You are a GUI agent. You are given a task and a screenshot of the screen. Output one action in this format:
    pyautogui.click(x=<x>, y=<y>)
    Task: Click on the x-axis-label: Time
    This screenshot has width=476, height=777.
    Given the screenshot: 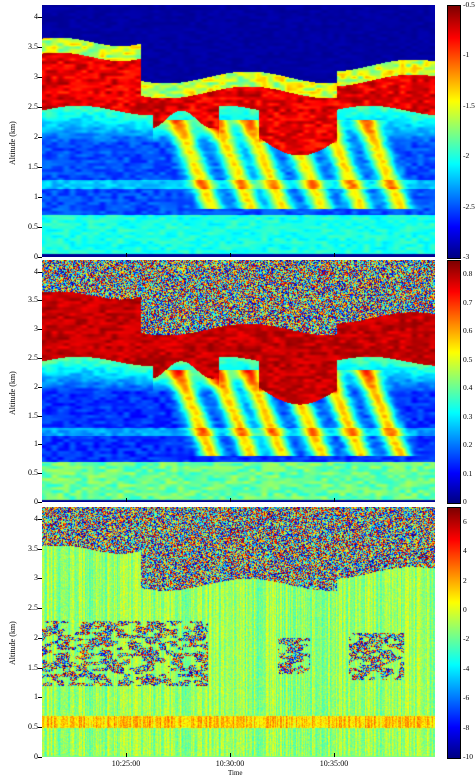 What is the action you would take?
    pyautogui.click(x=235, y=773)
    